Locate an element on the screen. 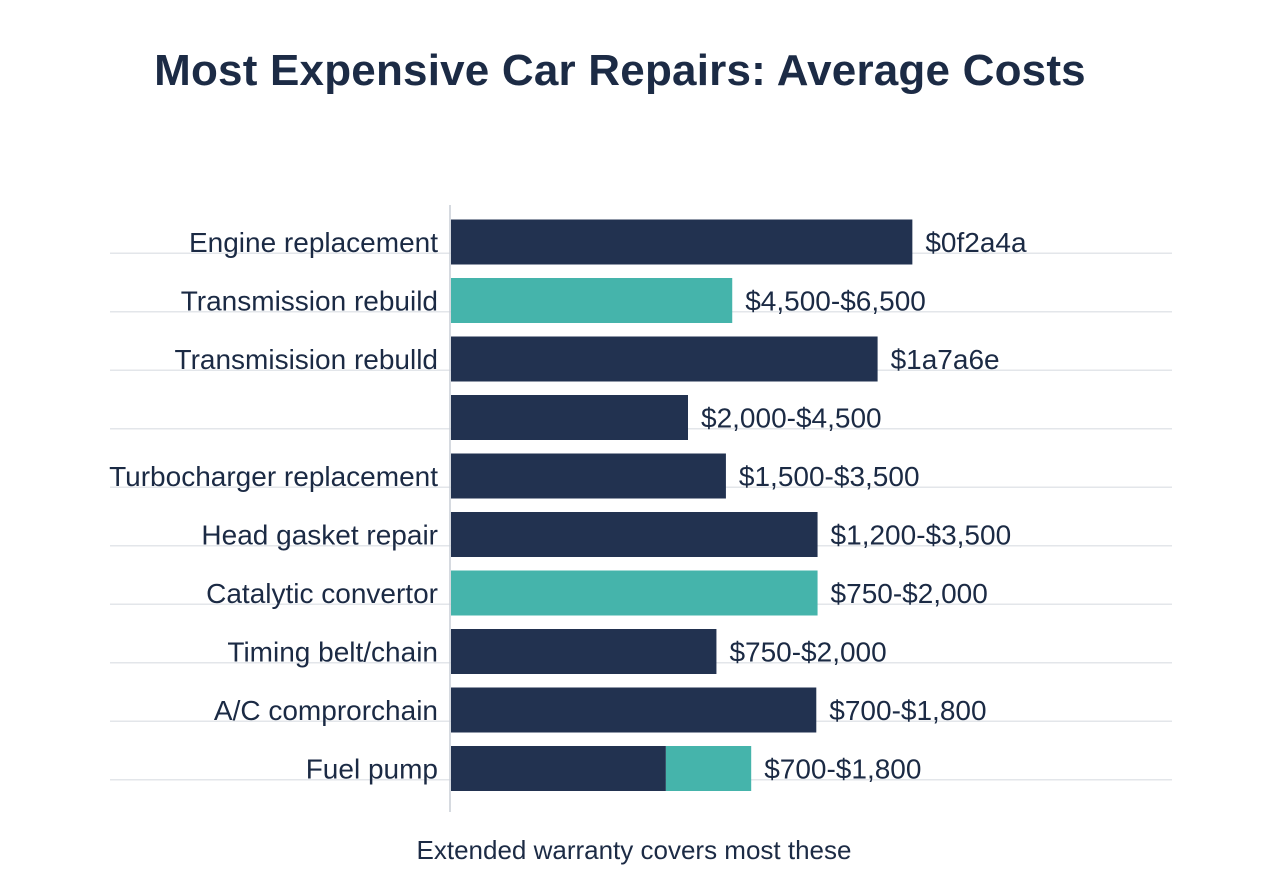 Image resolution: width=1280 pixels, height=896 pixels. value-label: $1a7a6e is located at coordinates (945, 359).